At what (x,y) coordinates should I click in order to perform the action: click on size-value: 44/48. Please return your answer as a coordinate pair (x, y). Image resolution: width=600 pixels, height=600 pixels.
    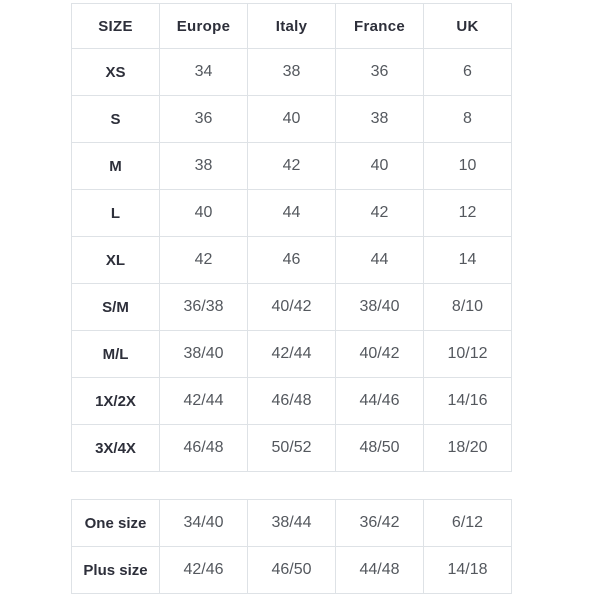
    Looking at the image, I should click on (379, 570).